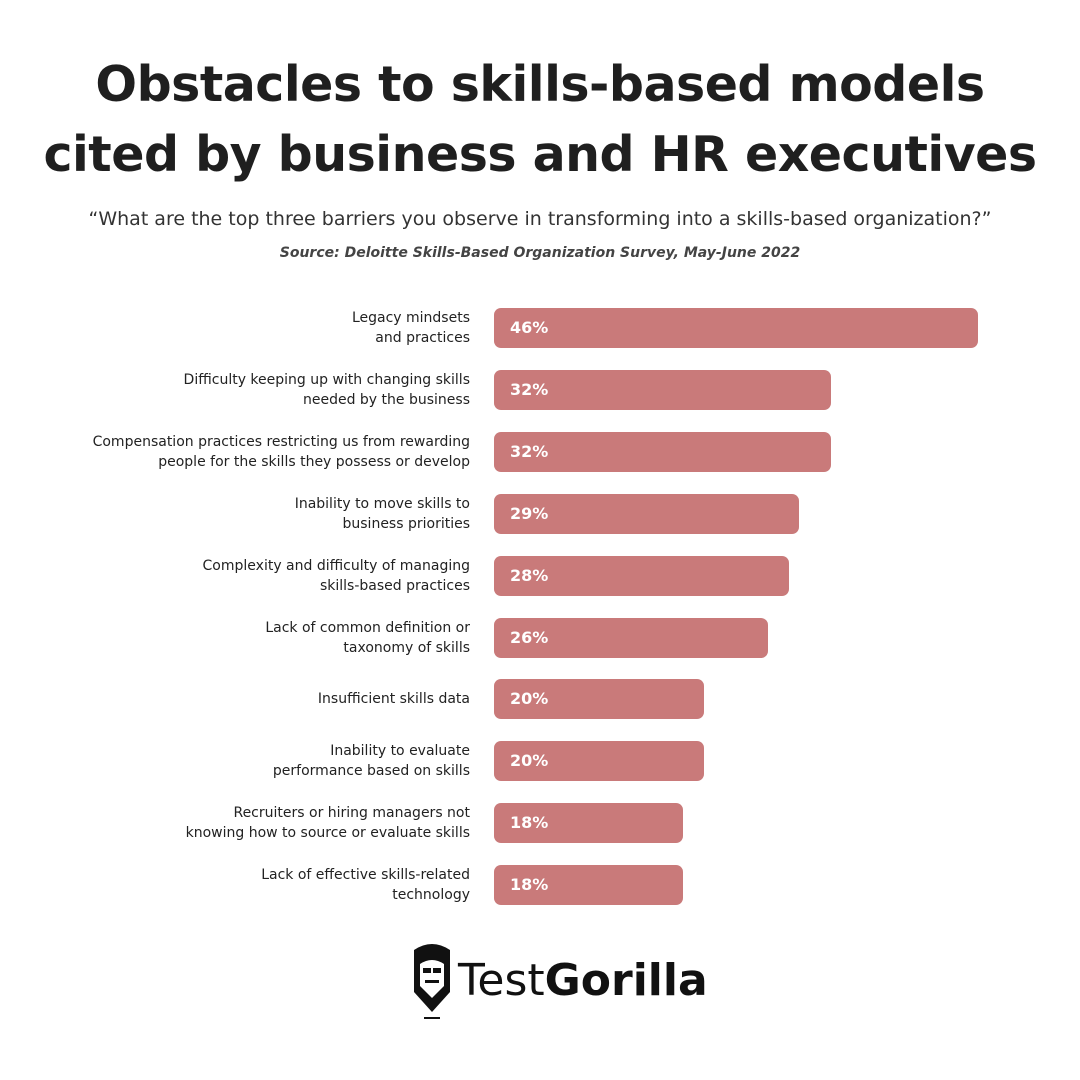 This screenshot has height=1080, width=1080. Describe the element at coordinates (529, 513) in the screenshot. I see `value-label: 29%` at that location.